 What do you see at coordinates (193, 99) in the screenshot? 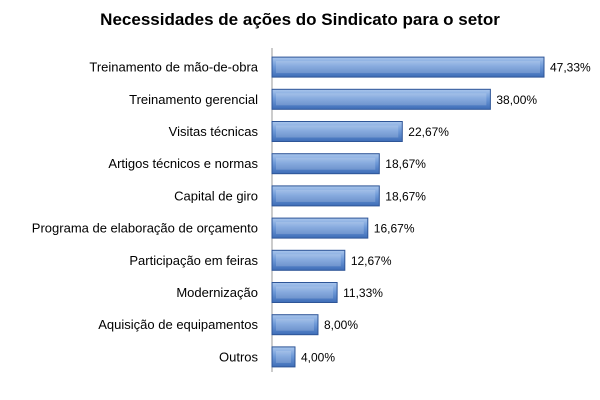
I see `category-label: Treinamento gerencial` at bounding box center [193, 99].